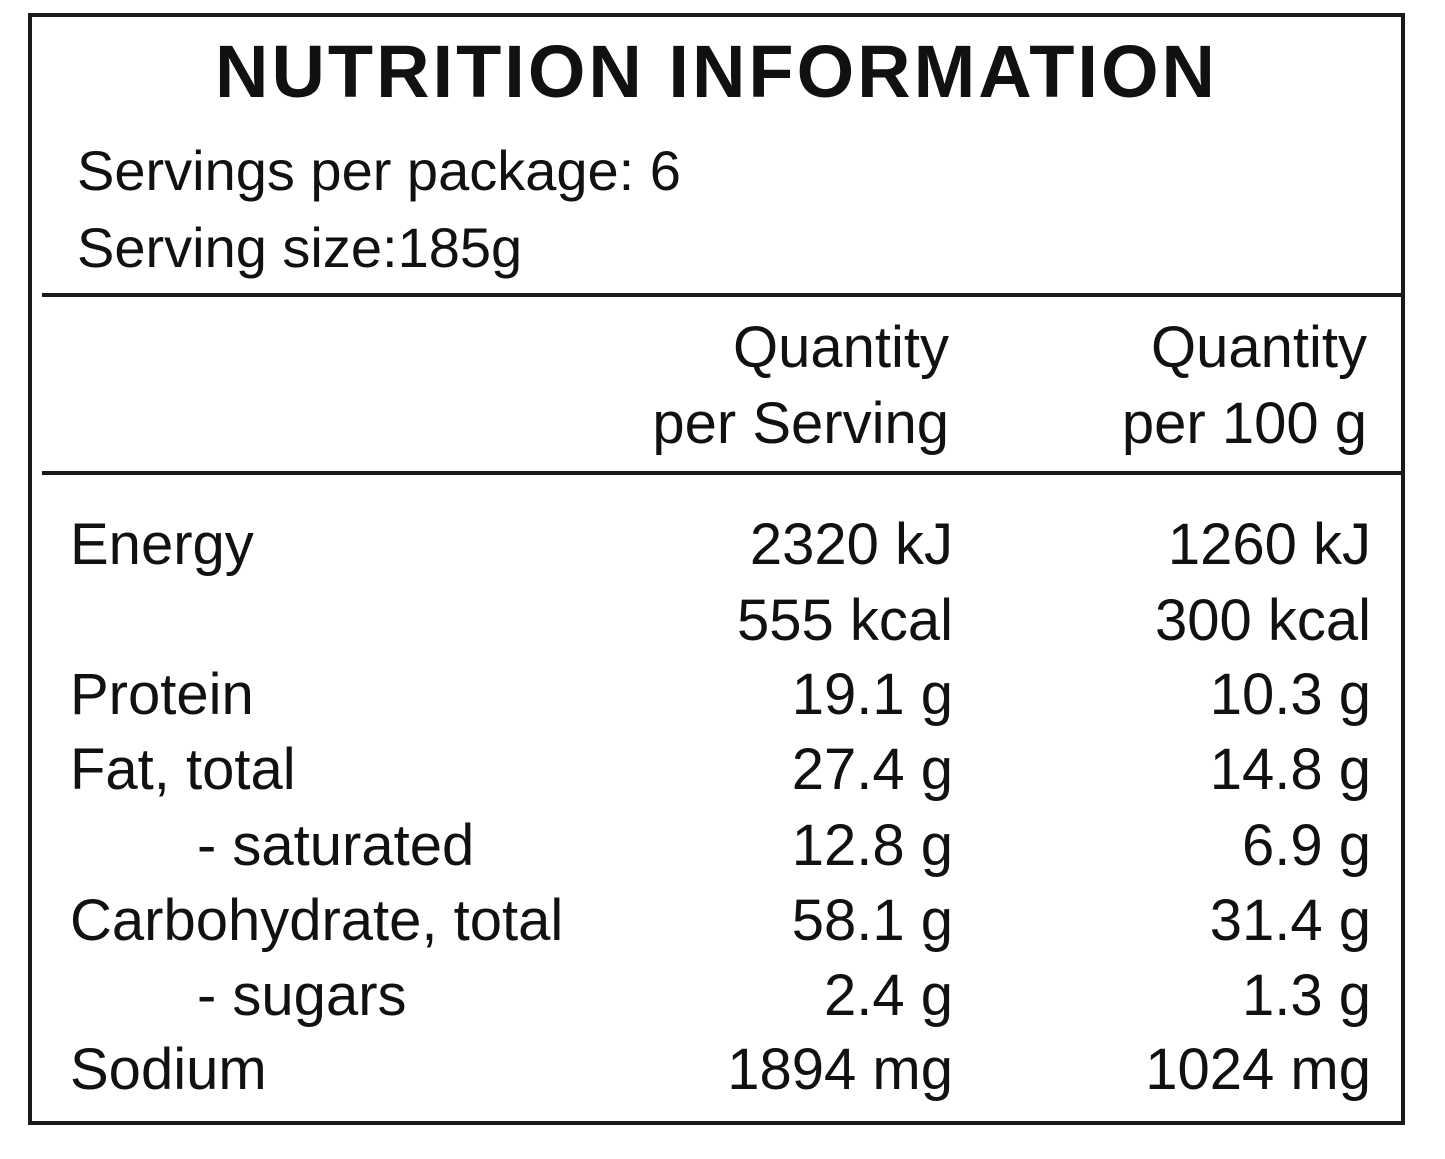  Describe the element at coordinates (841, 347) in the screenshot. I see `column-header-per-serving-line1: Quantity` at that location.